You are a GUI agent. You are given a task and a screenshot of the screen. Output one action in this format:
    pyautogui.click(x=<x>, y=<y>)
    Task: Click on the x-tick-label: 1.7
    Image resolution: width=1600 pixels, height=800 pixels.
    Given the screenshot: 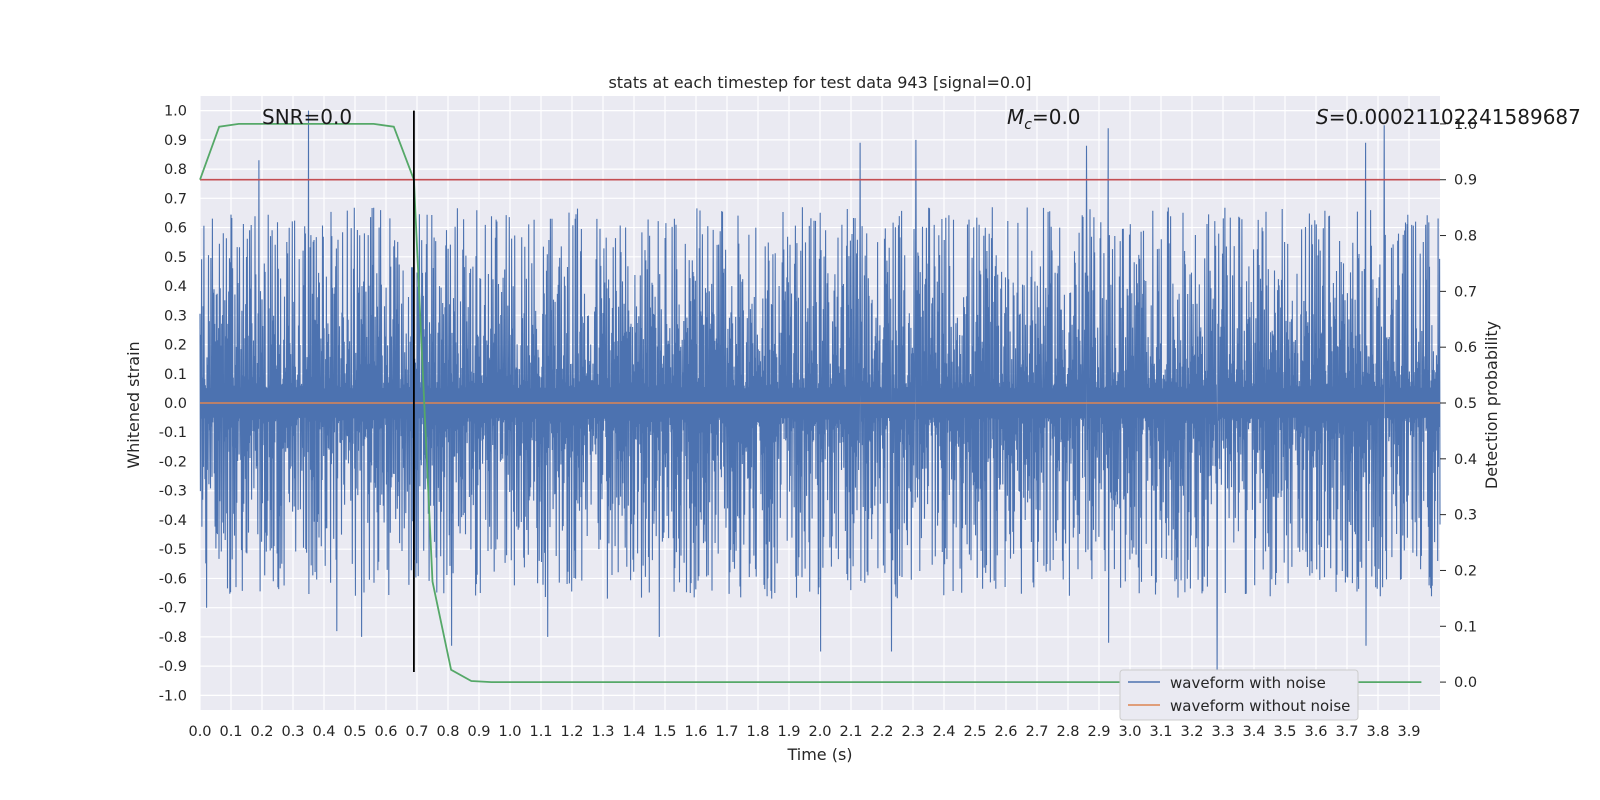 What is the action you would take?
    pyautogui.click(x=726, y=732)
    